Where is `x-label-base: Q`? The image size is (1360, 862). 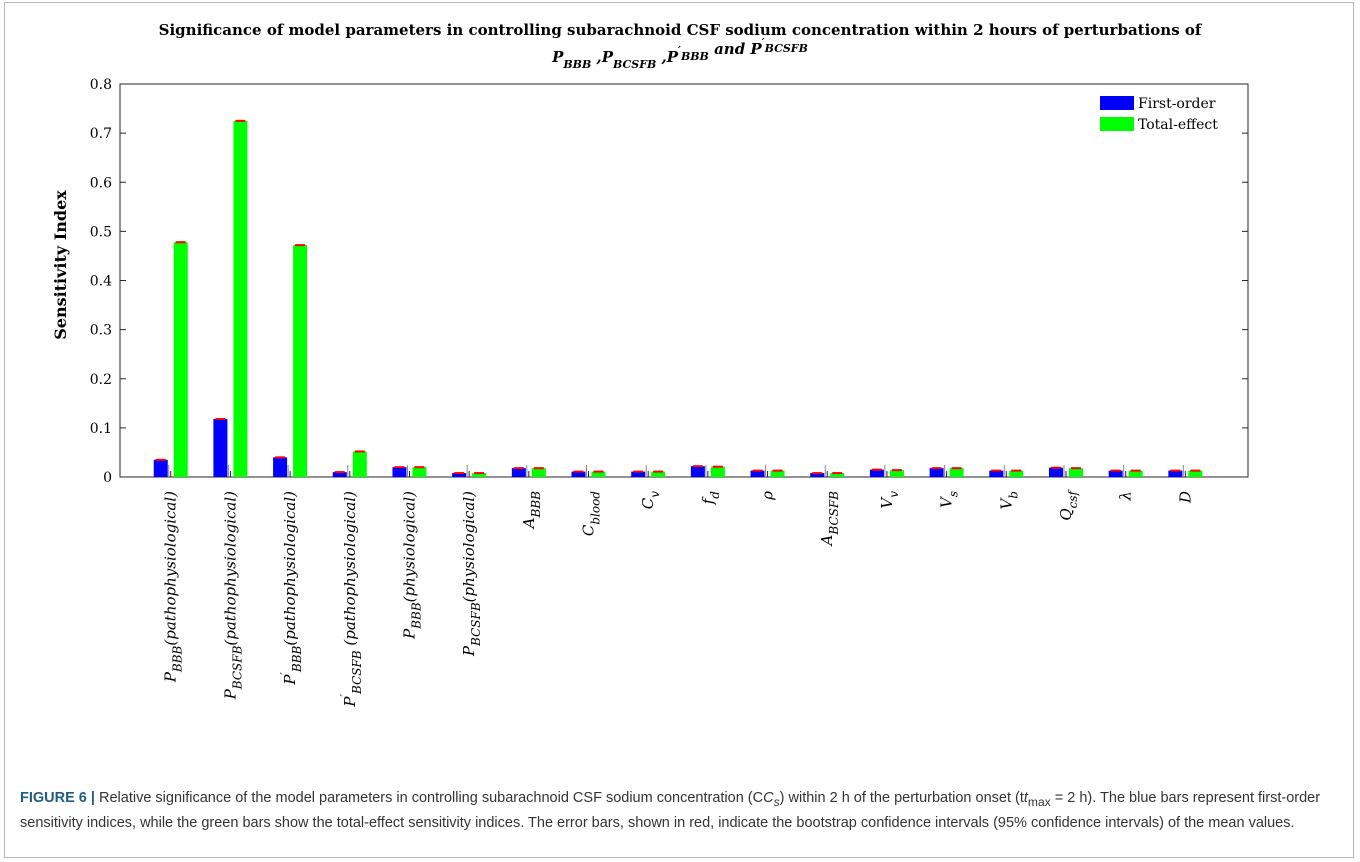
x-label-base: Q is located at coordinates (1066, 514).